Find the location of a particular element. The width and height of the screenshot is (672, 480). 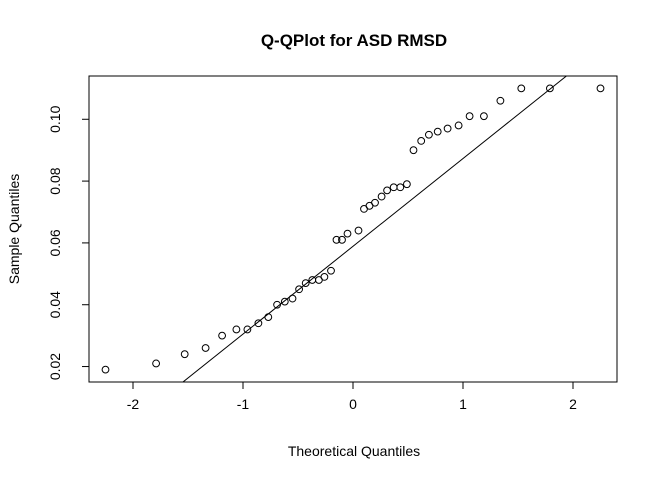

x-tick-label: 2 is located at coordinates (573, 404).